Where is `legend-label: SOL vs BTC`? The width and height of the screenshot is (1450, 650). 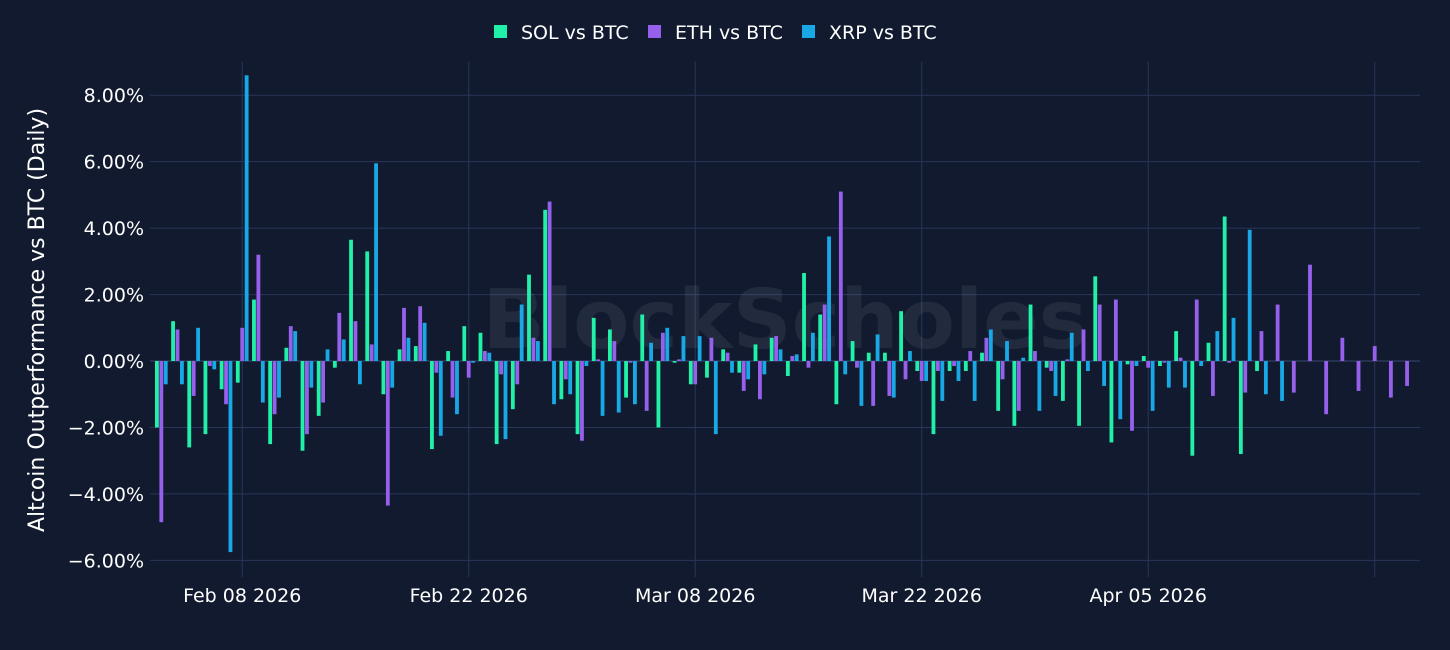
legend-label: SOL vs BTC is located at coordinates (575, 33).